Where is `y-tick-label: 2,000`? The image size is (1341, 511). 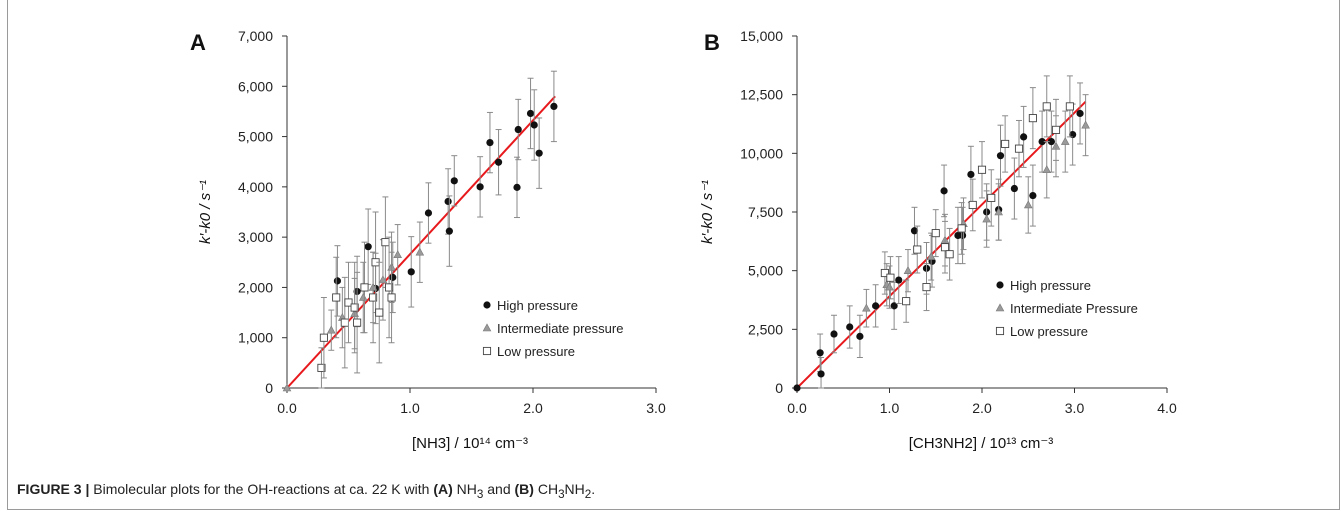
y-tick-label: 2,000 is located at coordinates (255, 287).